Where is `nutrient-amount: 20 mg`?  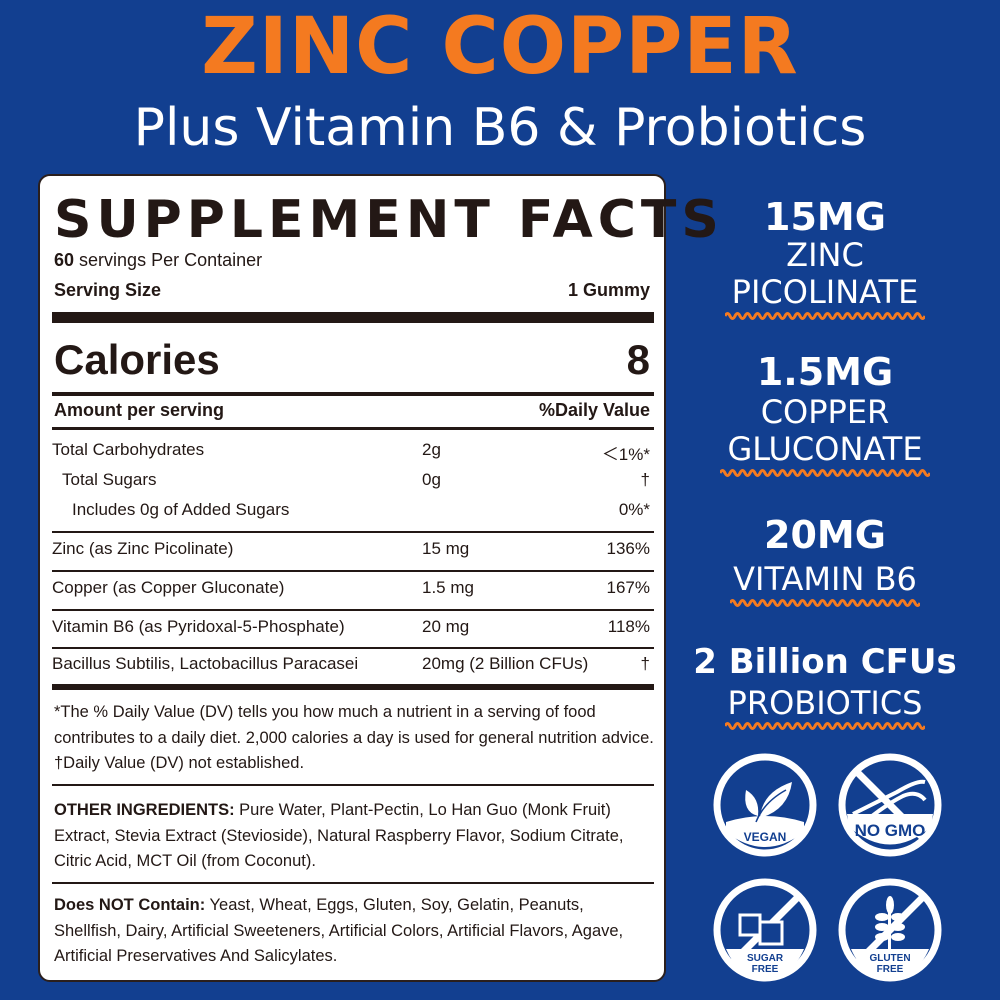
nutrient-amount: 20 mg is located at coordinates (446, 626).